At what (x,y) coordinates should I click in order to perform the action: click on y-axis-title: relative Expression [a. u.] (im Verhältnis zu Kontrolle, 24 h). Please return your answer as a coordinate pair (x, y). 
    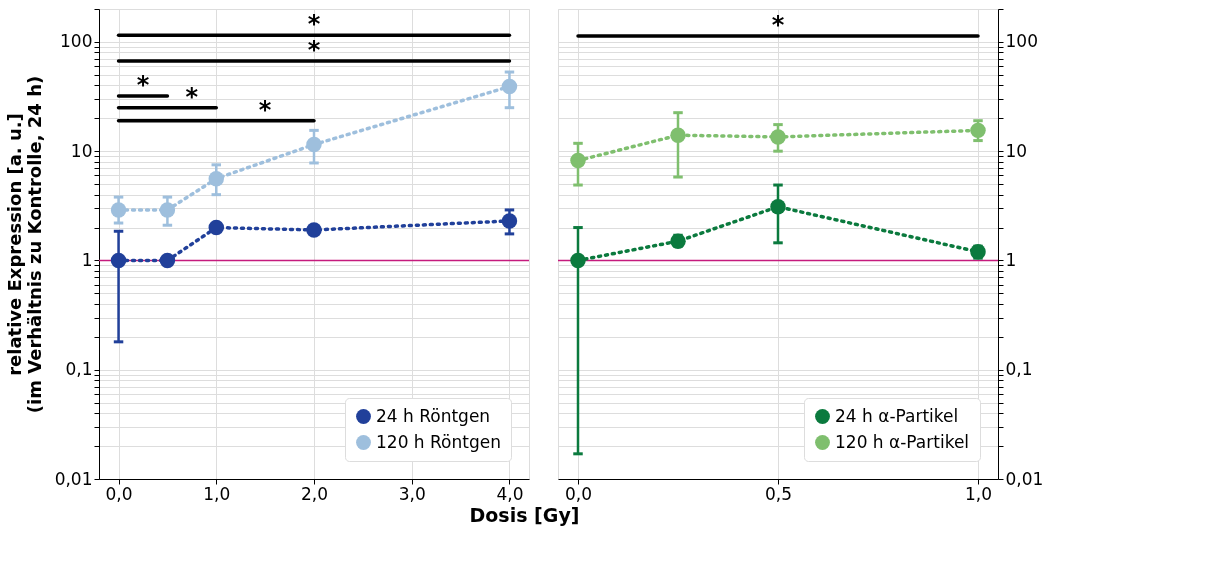
    Looking at the image, I should click on (24, 244).